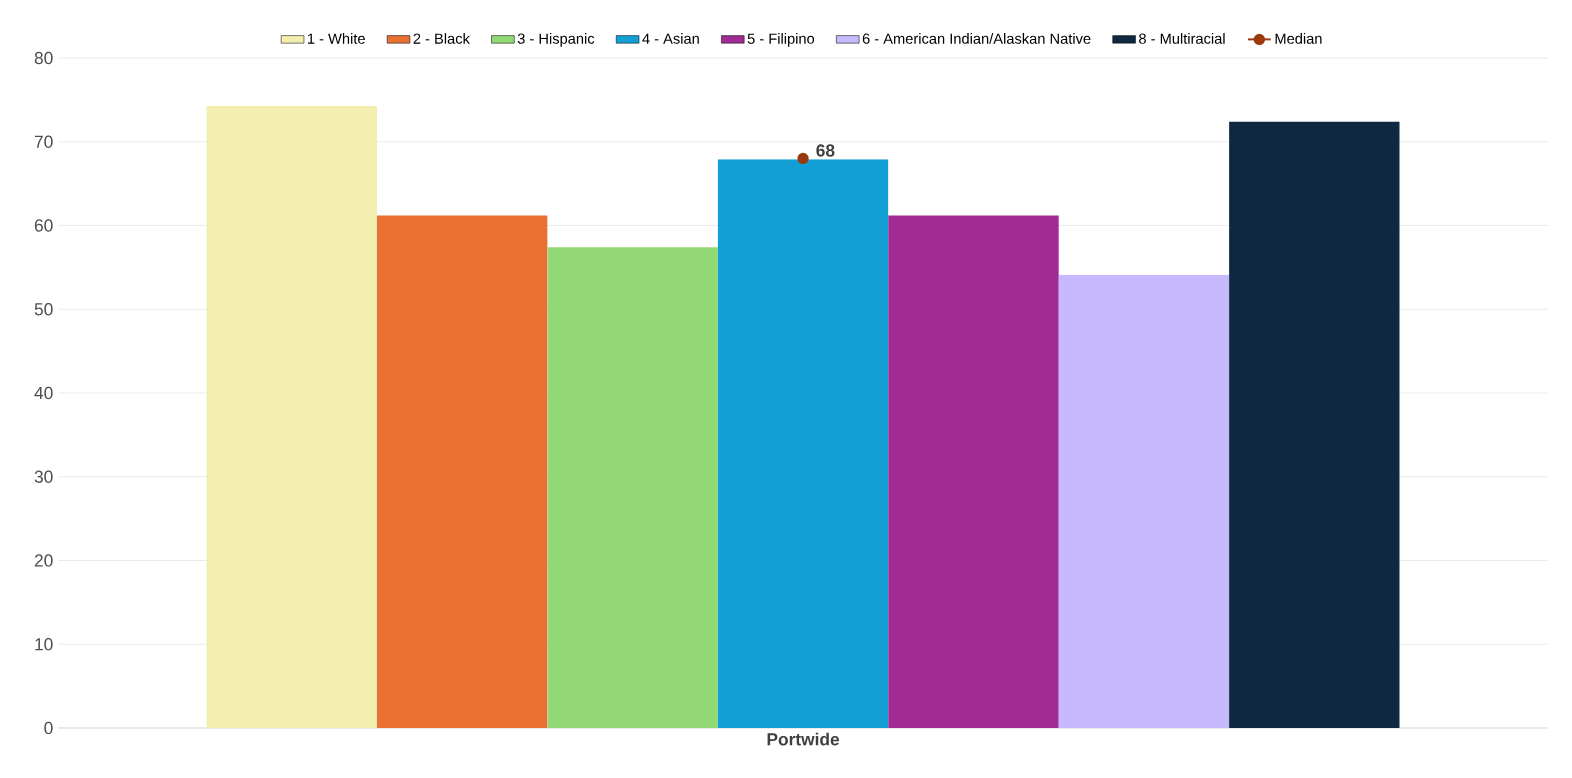 The width and height of the screenshot is (1572, 778). Describe the element at coordinates (1182, 38) in the screenshot. I see `legend-label: 8 - Multiracial` at that location.